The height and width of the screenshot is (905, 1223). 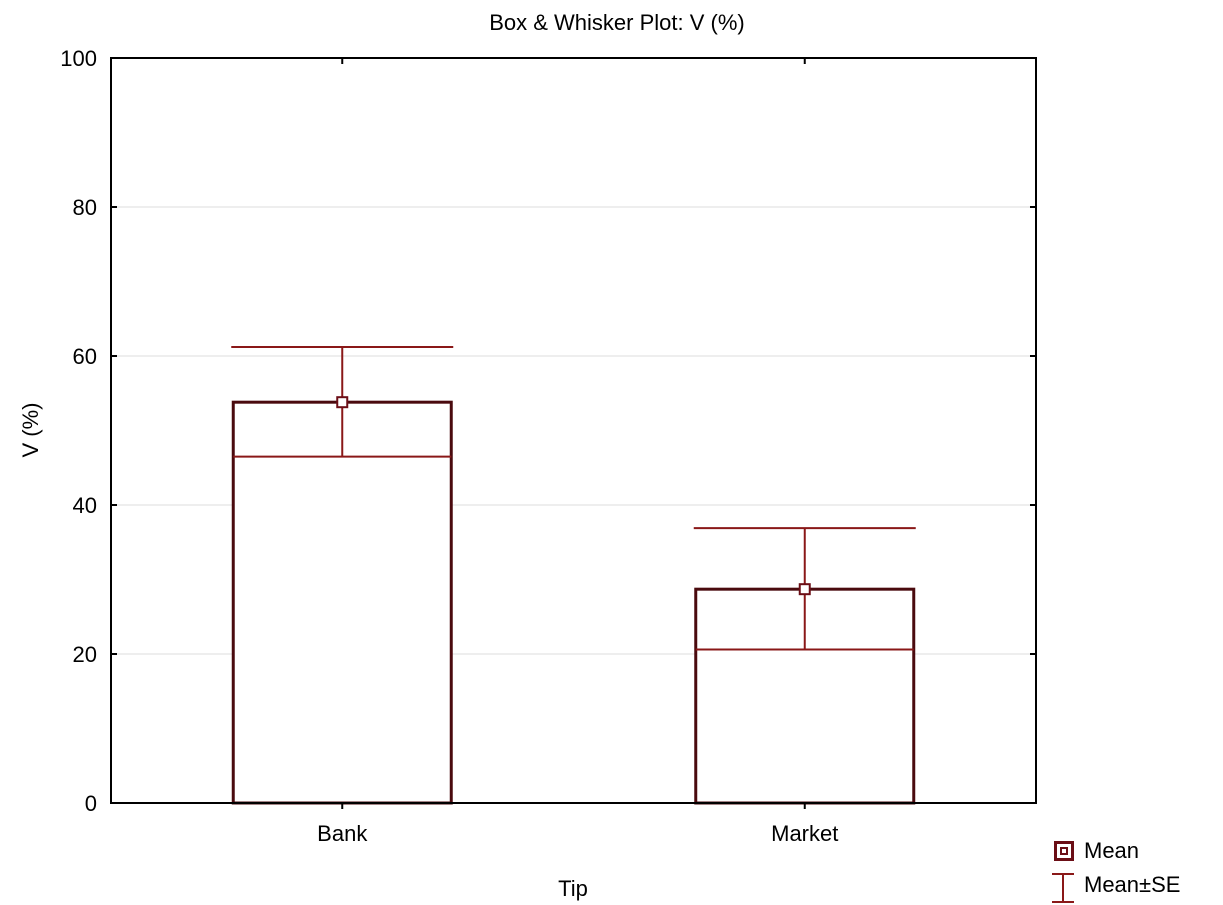 What do you see at coordinates (1064, 851) in the screenshot?
I see `mean-icon` at bounding box center [1064, 851].